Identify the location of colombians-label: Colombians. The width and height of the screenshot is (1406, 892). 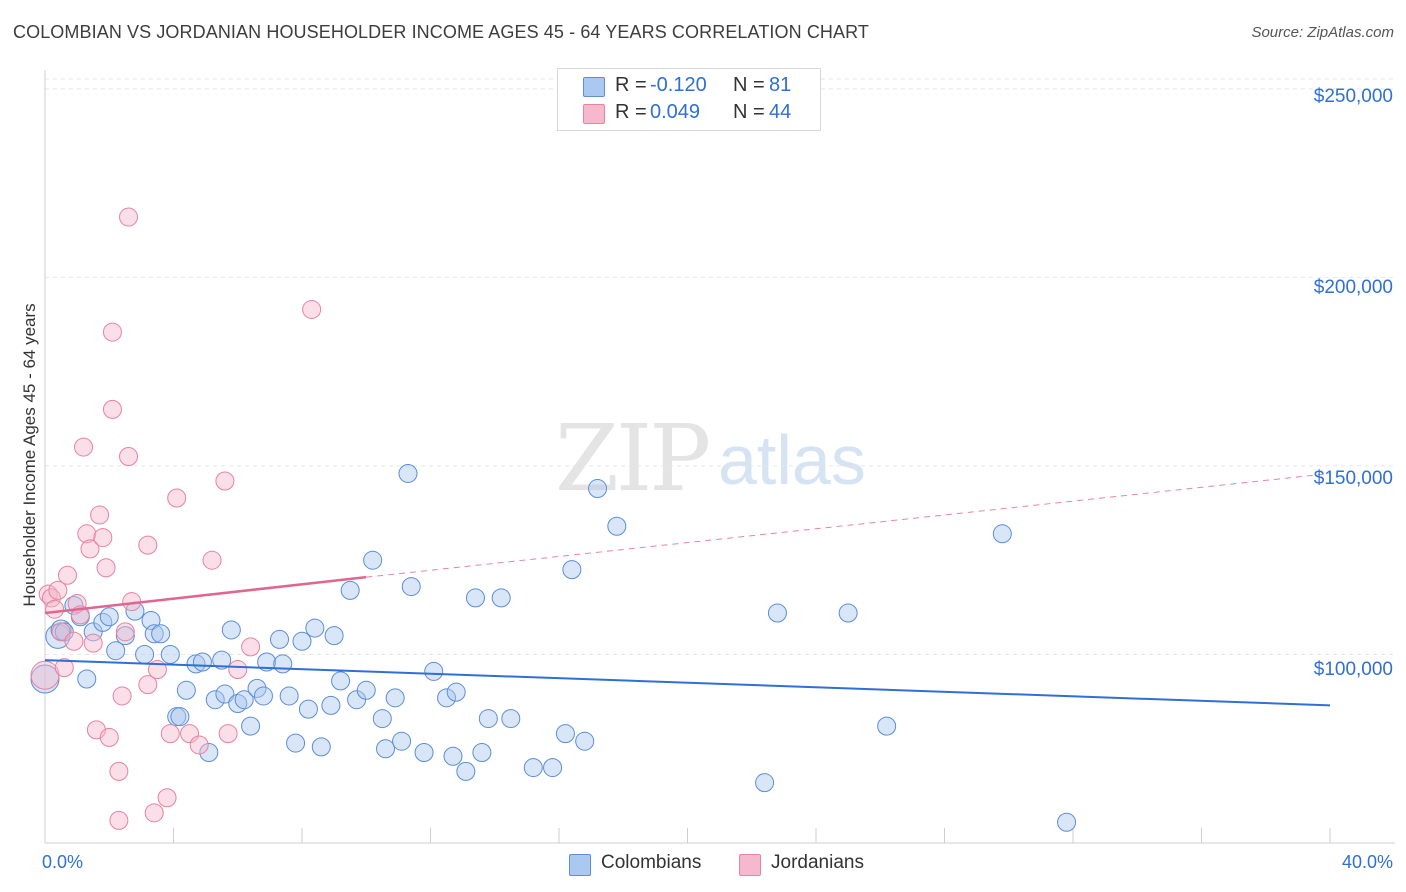
(651, 862).